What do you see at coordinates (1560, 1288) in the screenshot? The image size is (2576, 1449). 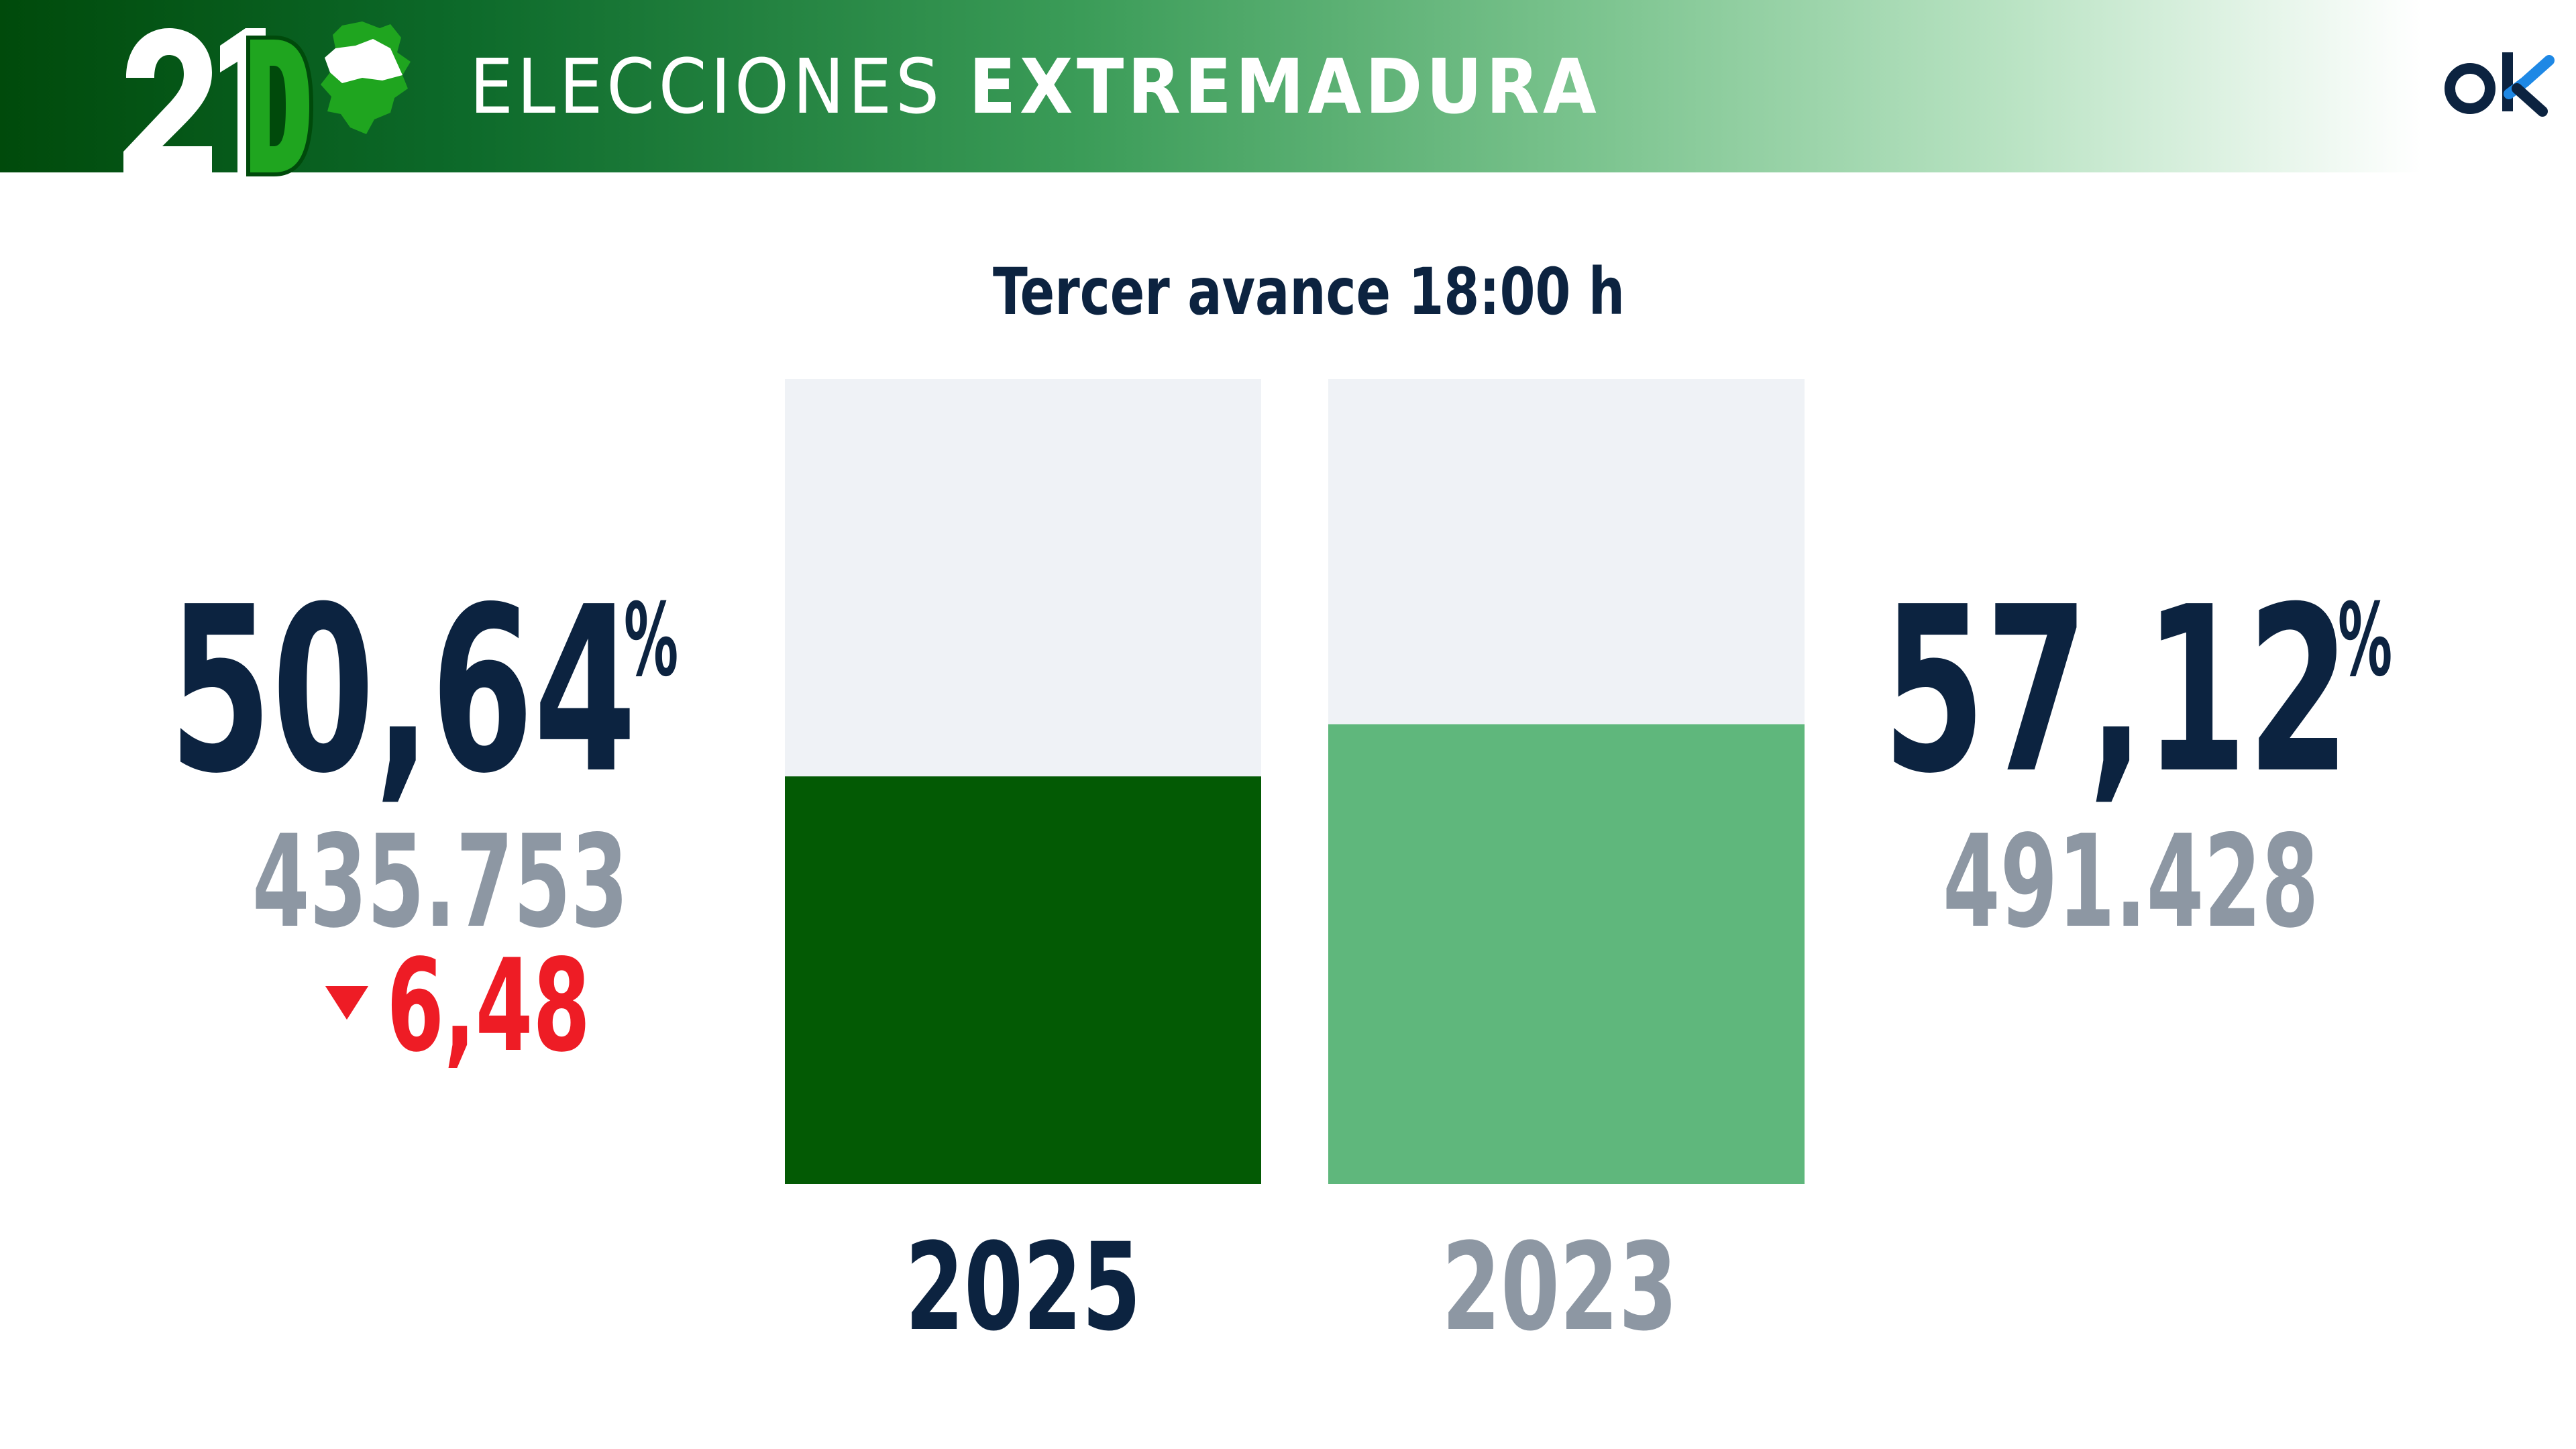 I see `category-label-2023: 2023` at bounding box center [1560, 1288].